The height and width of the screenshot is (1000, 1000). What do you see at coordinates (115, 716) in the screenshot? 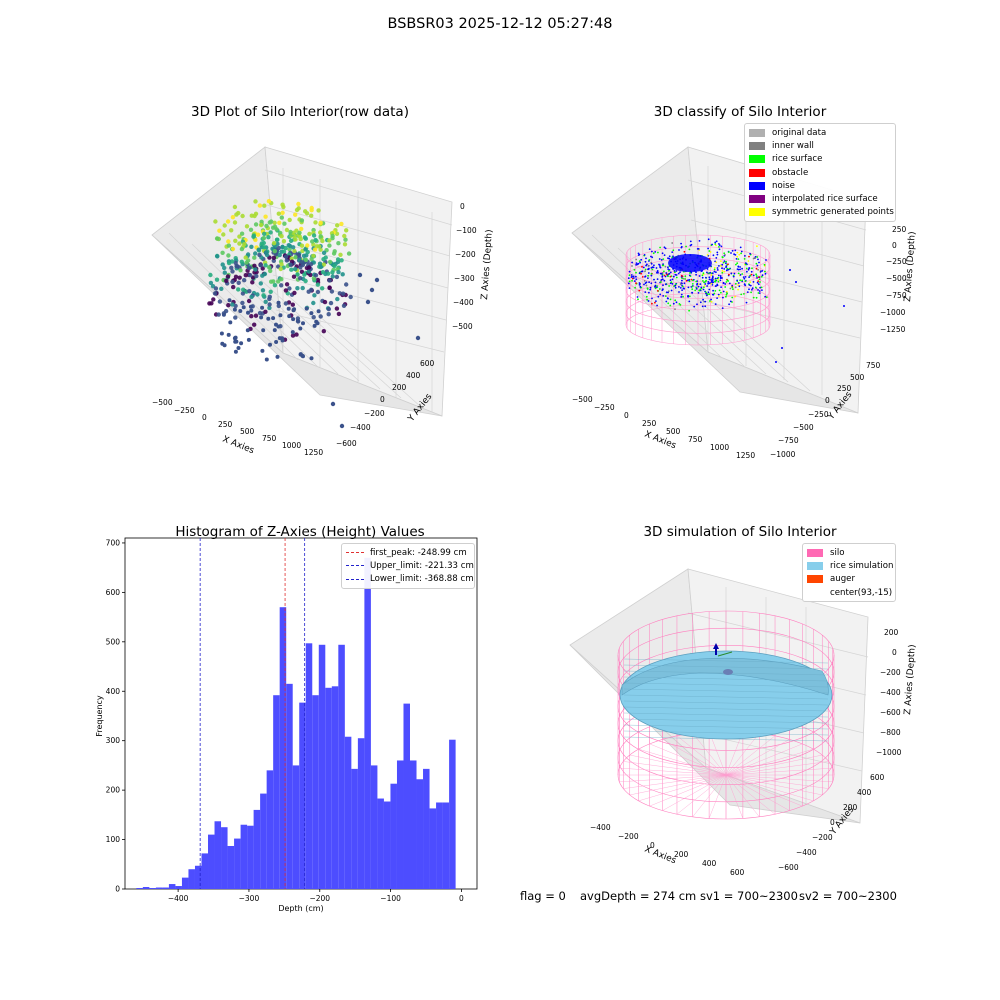
I see `histogram-y-ticks: 0 100 200 300 400 500 600 700` at bounding box center [115, 716].